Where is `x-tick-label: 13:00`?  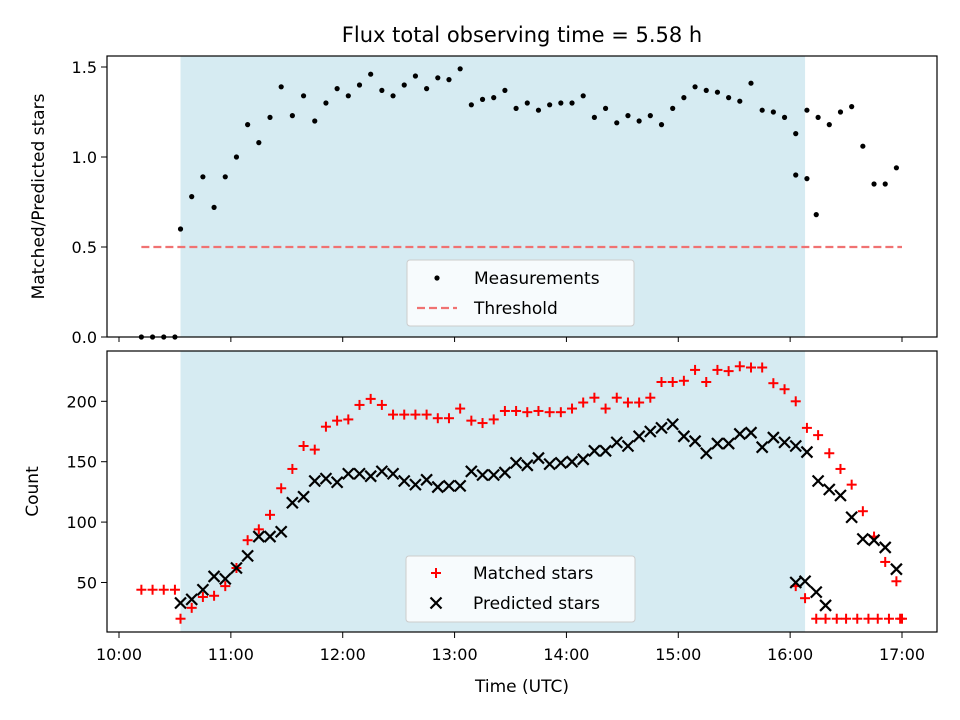
x-tick-label: 13:00 is located at coordinates (455, 654).